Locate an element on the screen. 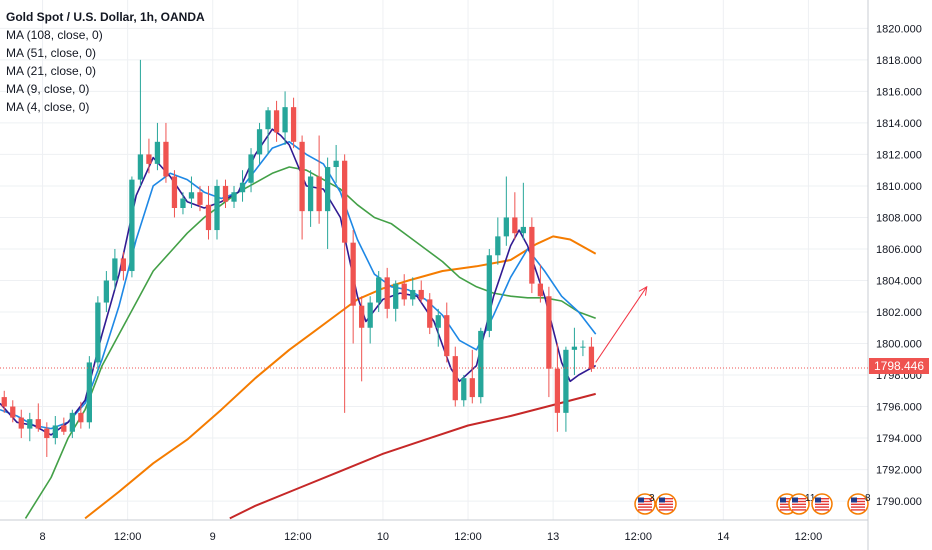 The width and height of the screenshot is (932, 550). time-tick-label: 8 is located at coordinates (42, 537).